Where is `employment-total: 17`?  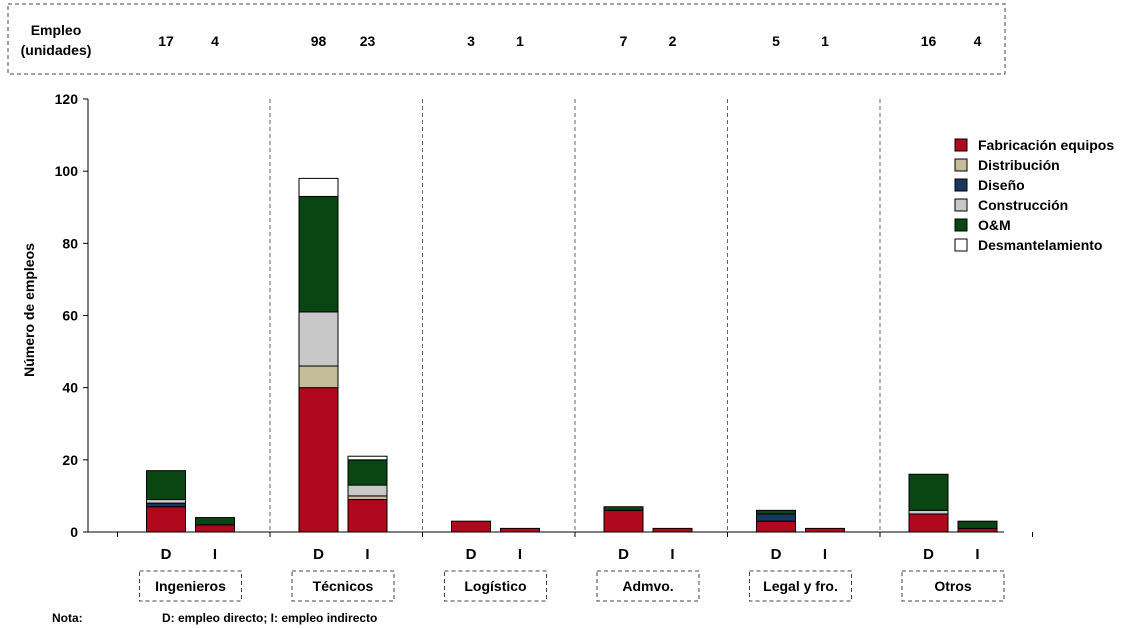
employment-total: 17 is located at coordinates (166, 41).